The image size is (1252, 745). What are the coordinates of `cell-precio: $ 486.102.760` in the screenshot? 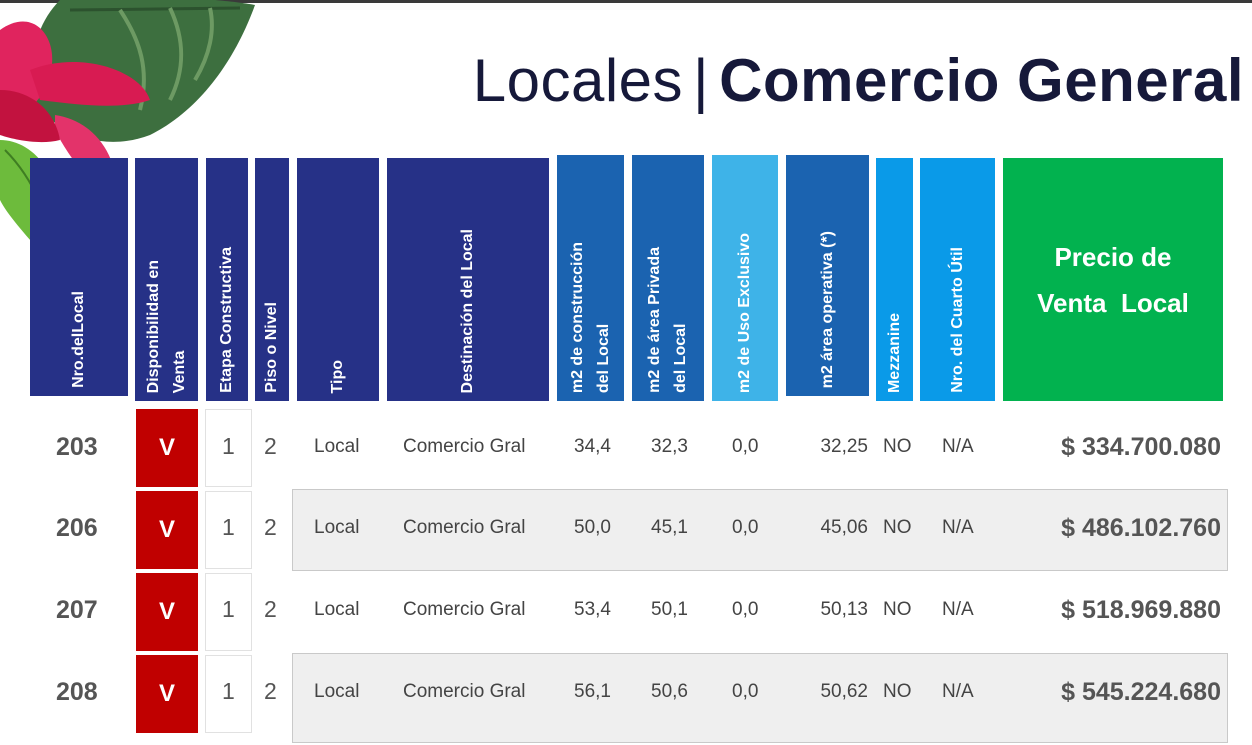 It's located at (1141, 528).